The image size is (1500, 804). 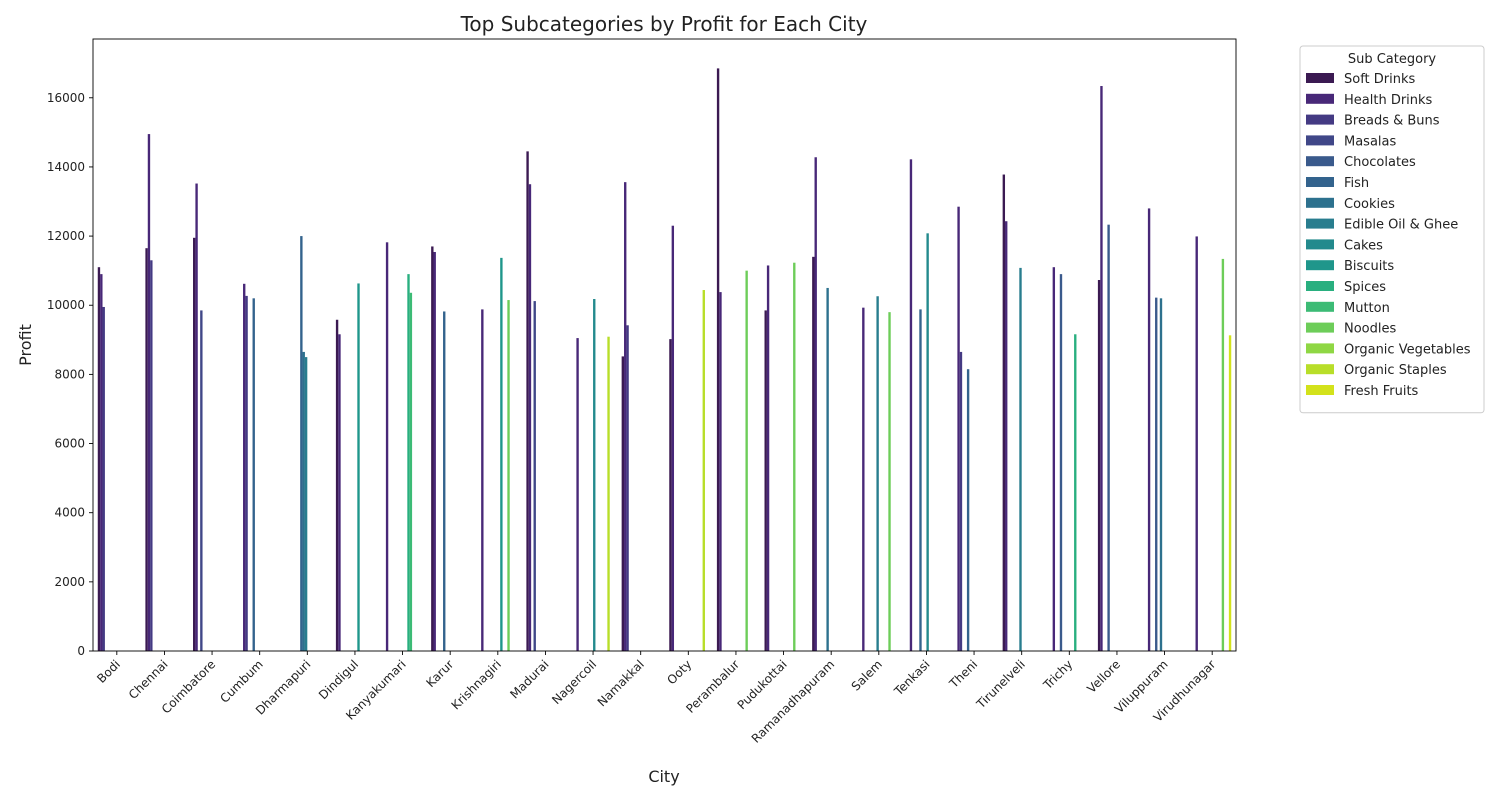 What do you see at coordinates (663, 776) in the screenshot?
I see `x-axis-label: City` at bounding box center [663, 776].